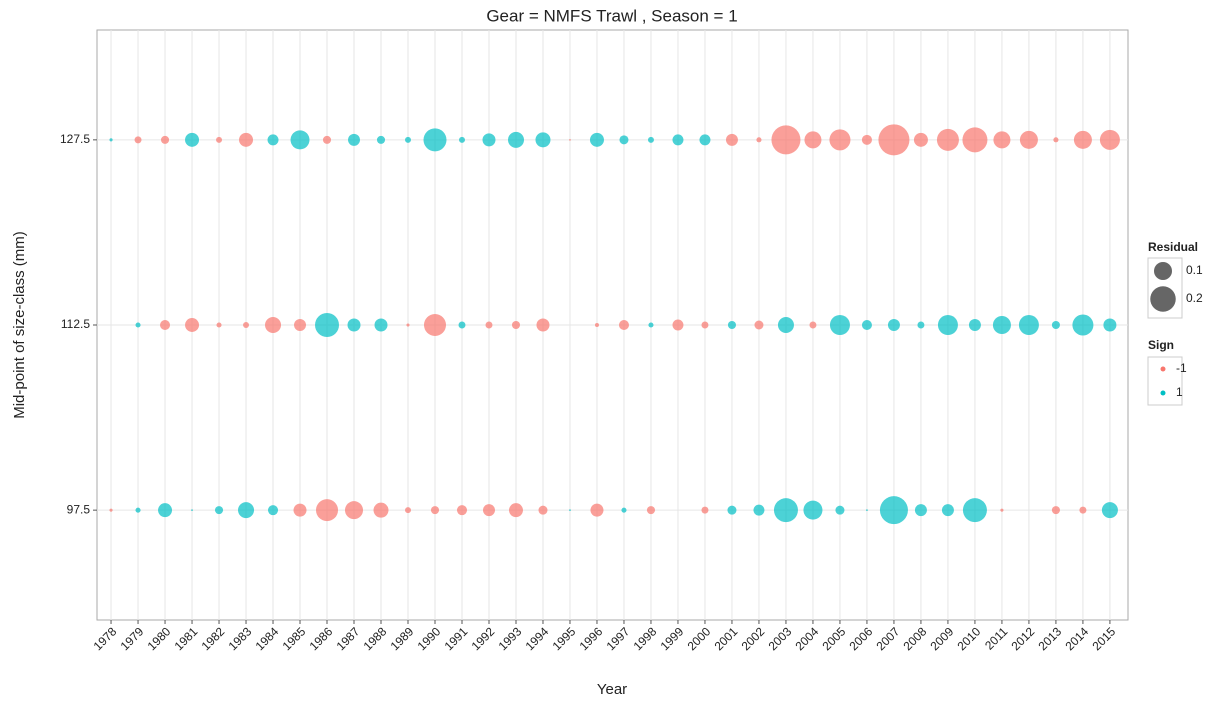  What do you see at coordinates (1173, 247) in the screenshot?
I see `legend-title: Residual` at bounding box center [1173, 247].